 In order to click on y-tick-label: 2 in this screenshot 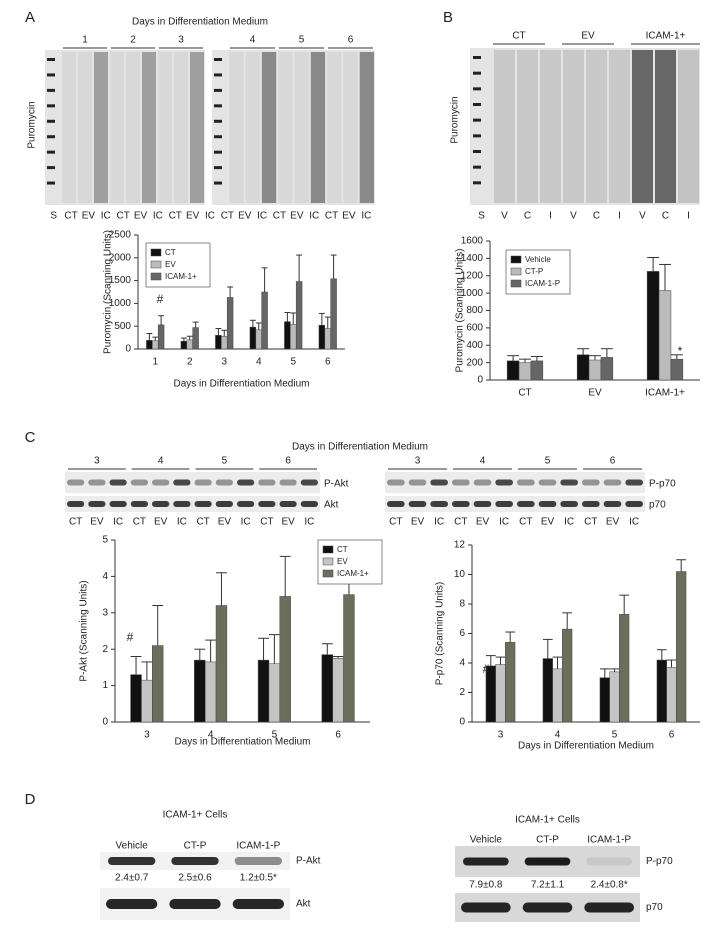, I will do `click(462, 692)`.